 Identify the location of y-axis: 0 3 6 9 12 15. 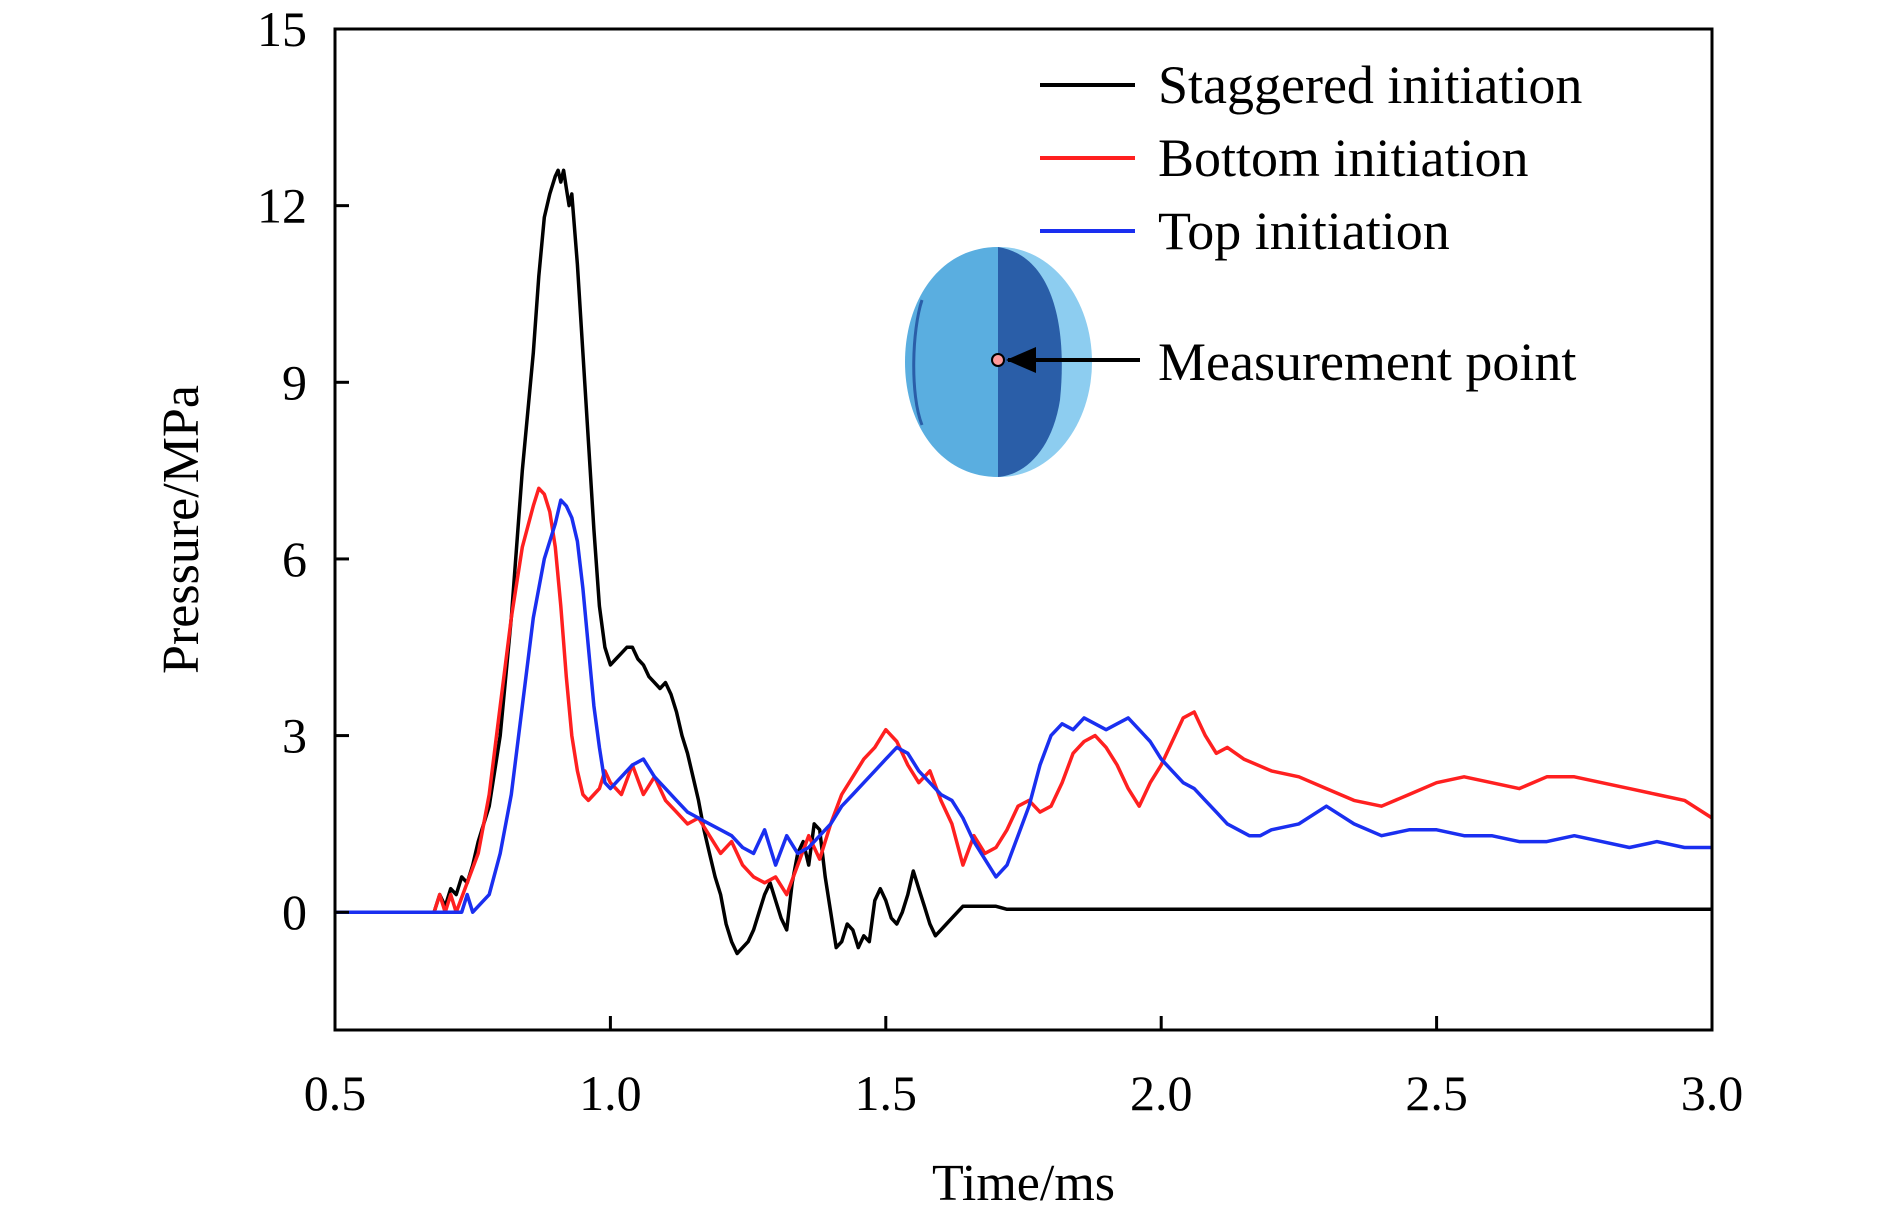
(303, 470).